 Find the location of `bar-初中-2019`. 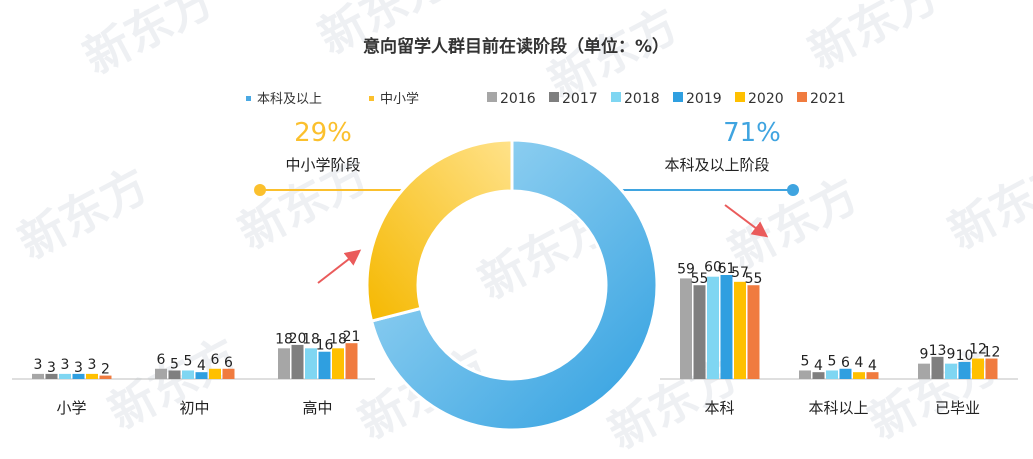

bar-初中-2019 is located at coordinates (201, 375).